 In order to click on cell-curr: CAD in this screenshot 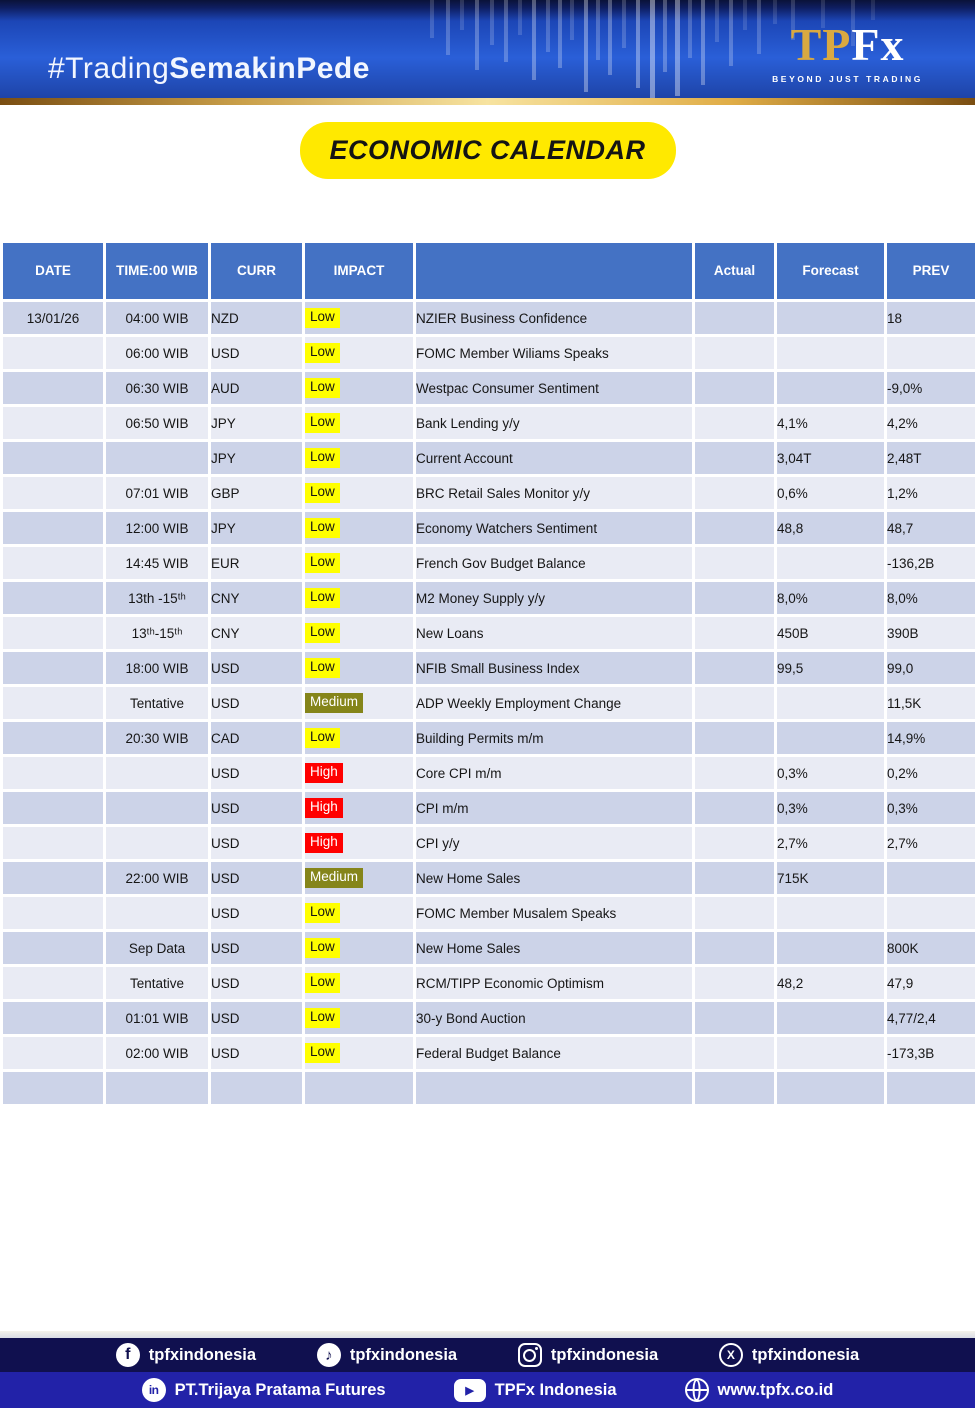, I will do `click(256, 738)`.